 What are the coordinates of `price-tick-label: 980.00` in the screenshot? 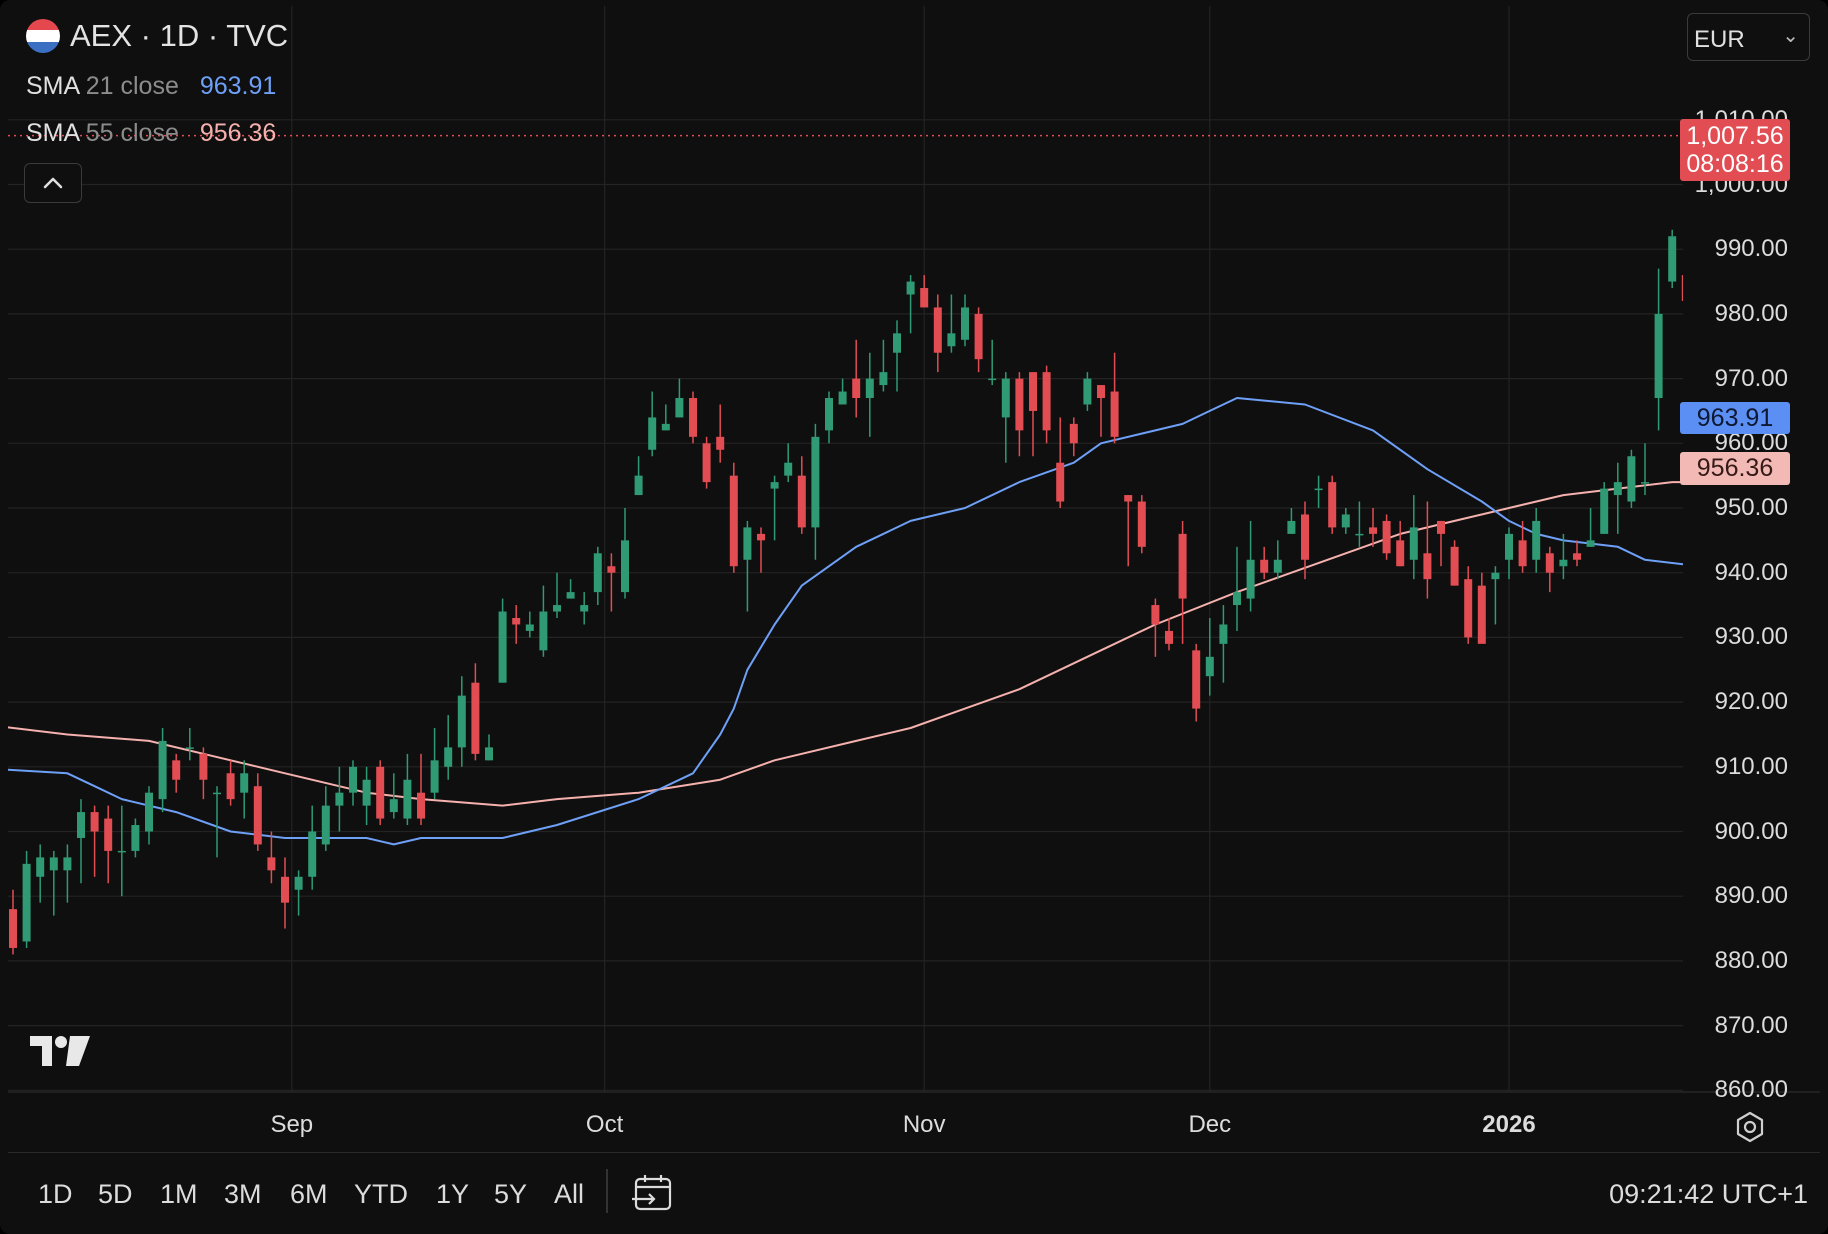 It's located at (1751, 313).